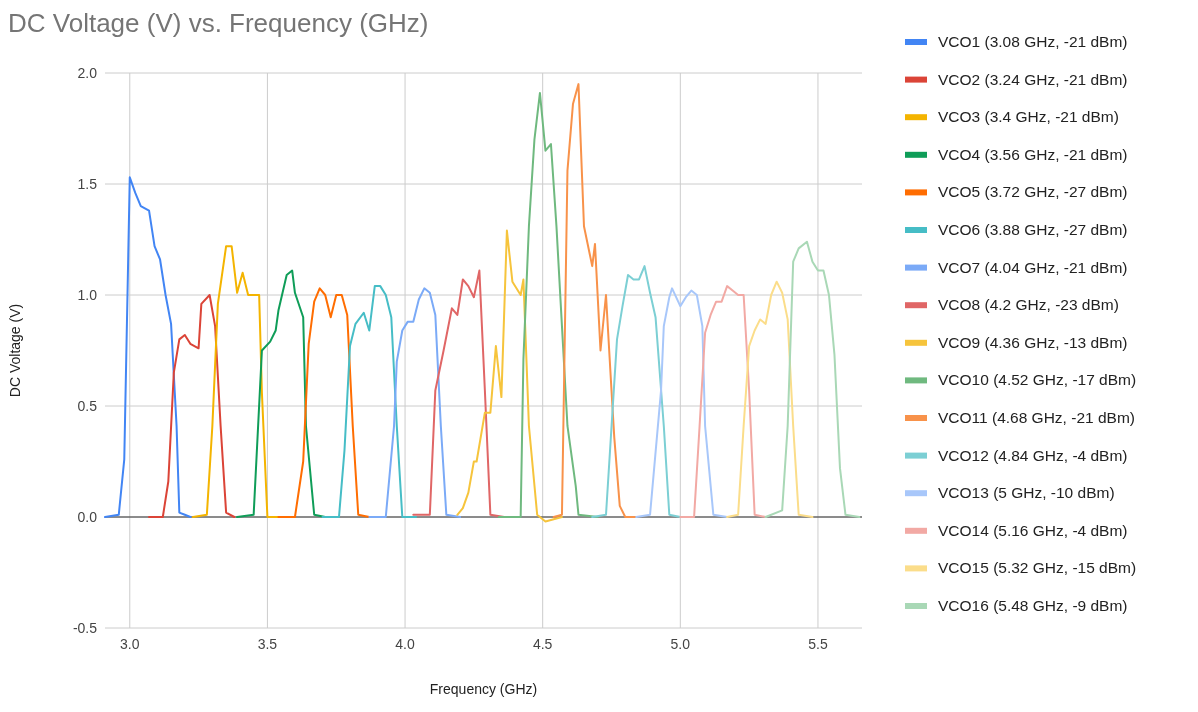 The height and width of the screenshot is (712, 1198). What do you see at coordinates (1033, 41) in the screenshot?
I see `legend-label: VCO1 (3.08 GHz, -21 dBm)` at bounding box center [1033, 41].